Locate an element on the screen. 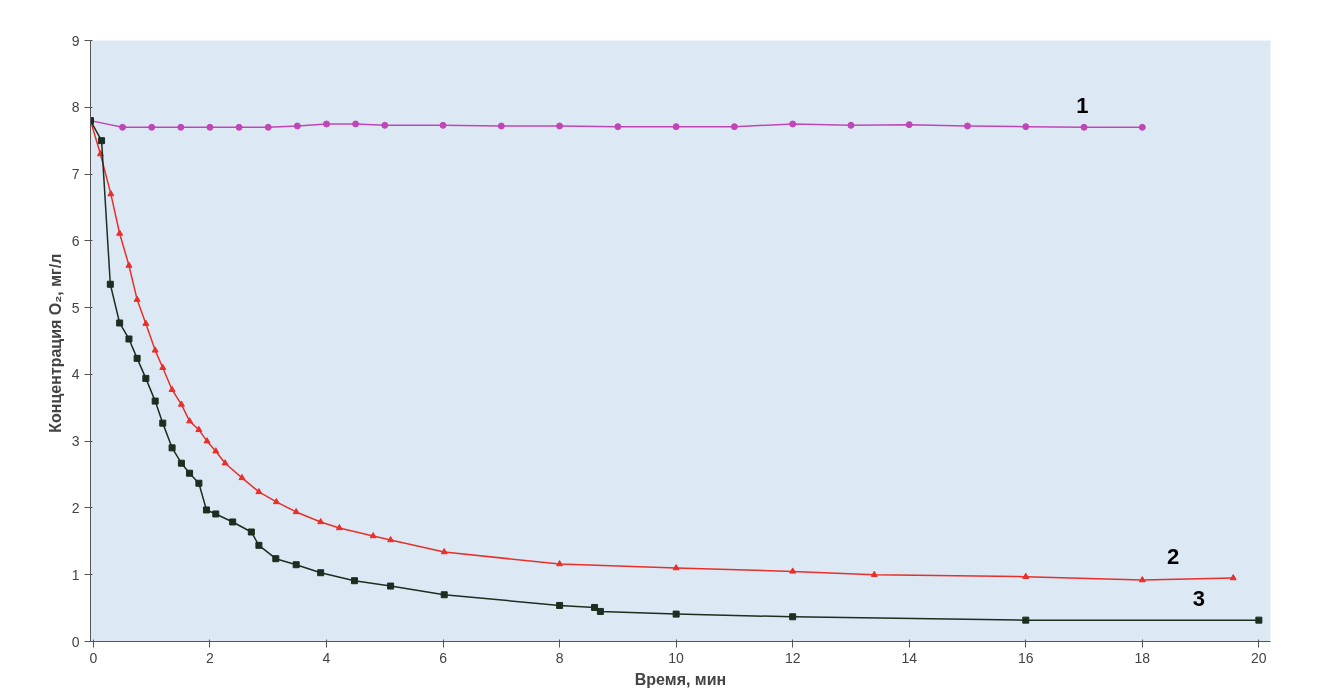 This screenshot has width=1341, height=698. y-axis-title: Концентрация O₂, мг/л is located at coordinates (55, 343).